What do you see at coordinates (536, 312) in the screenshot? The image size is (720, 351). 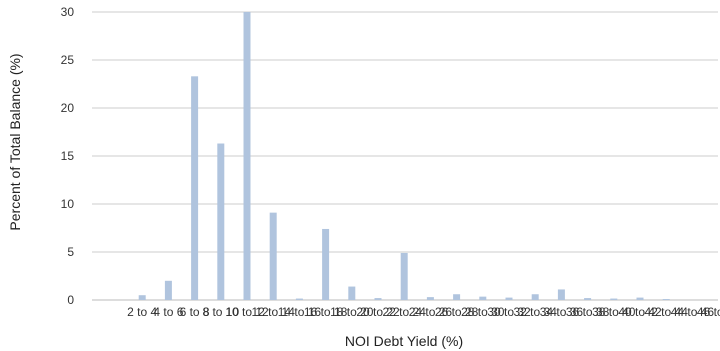 I see `x-tick-label: 32 to 34` at bounding box center [536, 312].